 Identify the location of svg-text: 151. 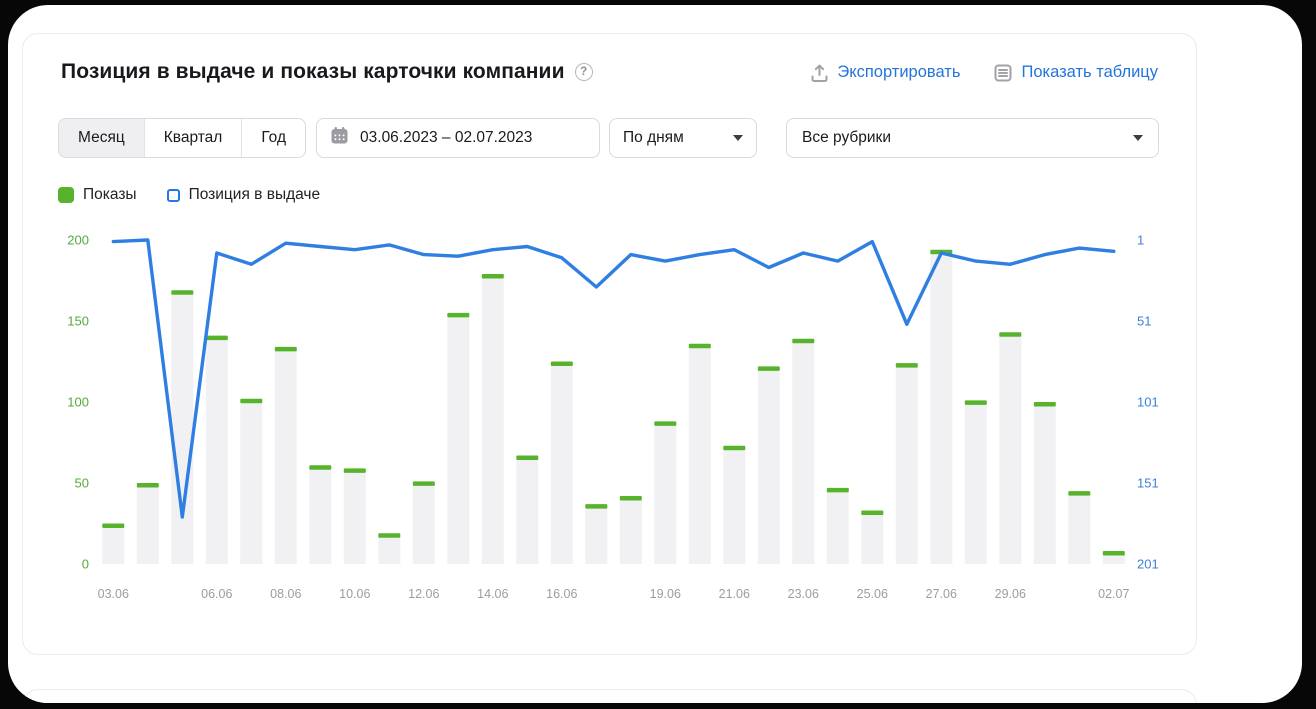
(1148, 483).